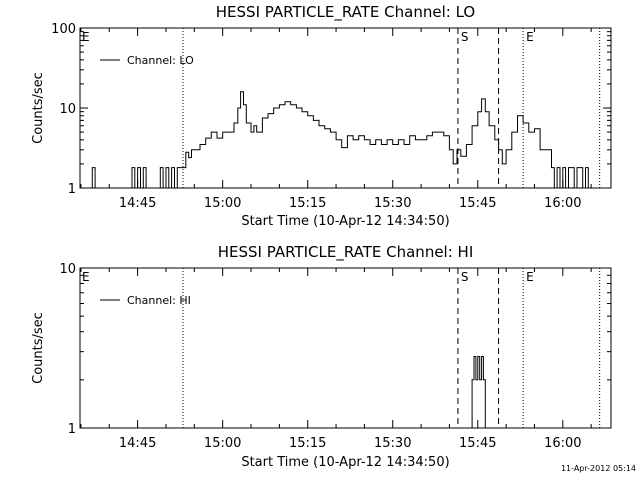 This screenshot has height=485, width=640. What do you see at coordinates (160, 60) in the screenshot?
I see `panel-lo-legend-label: Channel: LO` at bounding box center [160, 60].